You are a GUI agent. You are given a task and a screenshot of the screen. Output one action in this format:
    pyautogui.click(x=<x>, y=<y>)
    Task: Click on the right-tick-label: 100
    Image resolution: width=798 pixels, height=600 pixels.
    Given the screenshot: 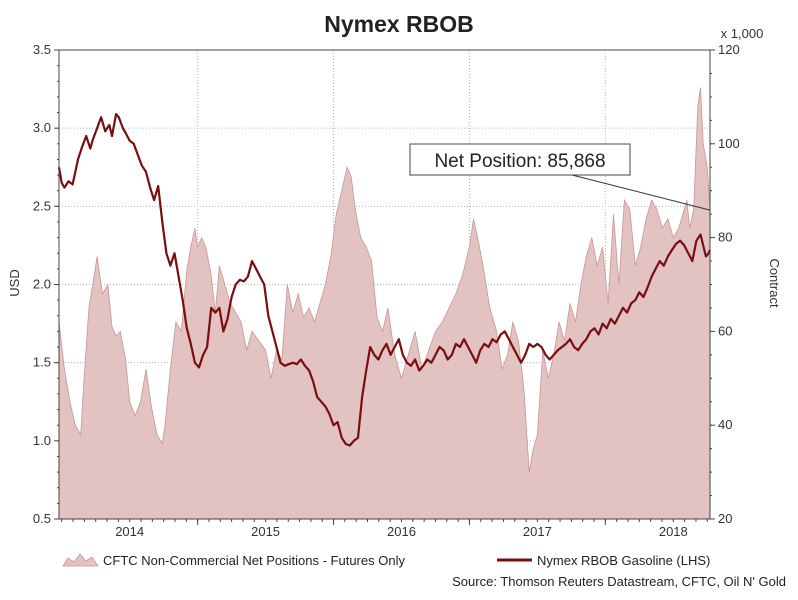 What is the action you would take?
    pyautogui.click(x=729, y=143)
    